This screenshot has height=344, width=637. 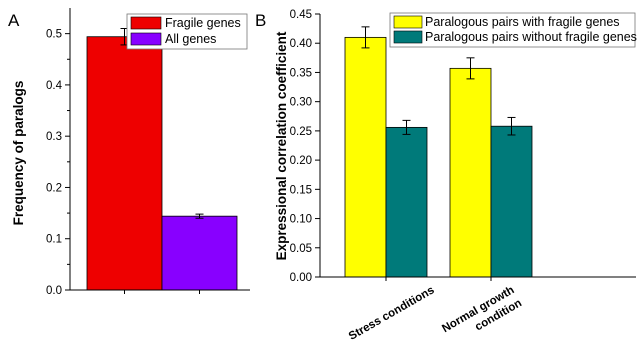 I want to click on y-tick-label: 0.3, so click(x=54, y=137).